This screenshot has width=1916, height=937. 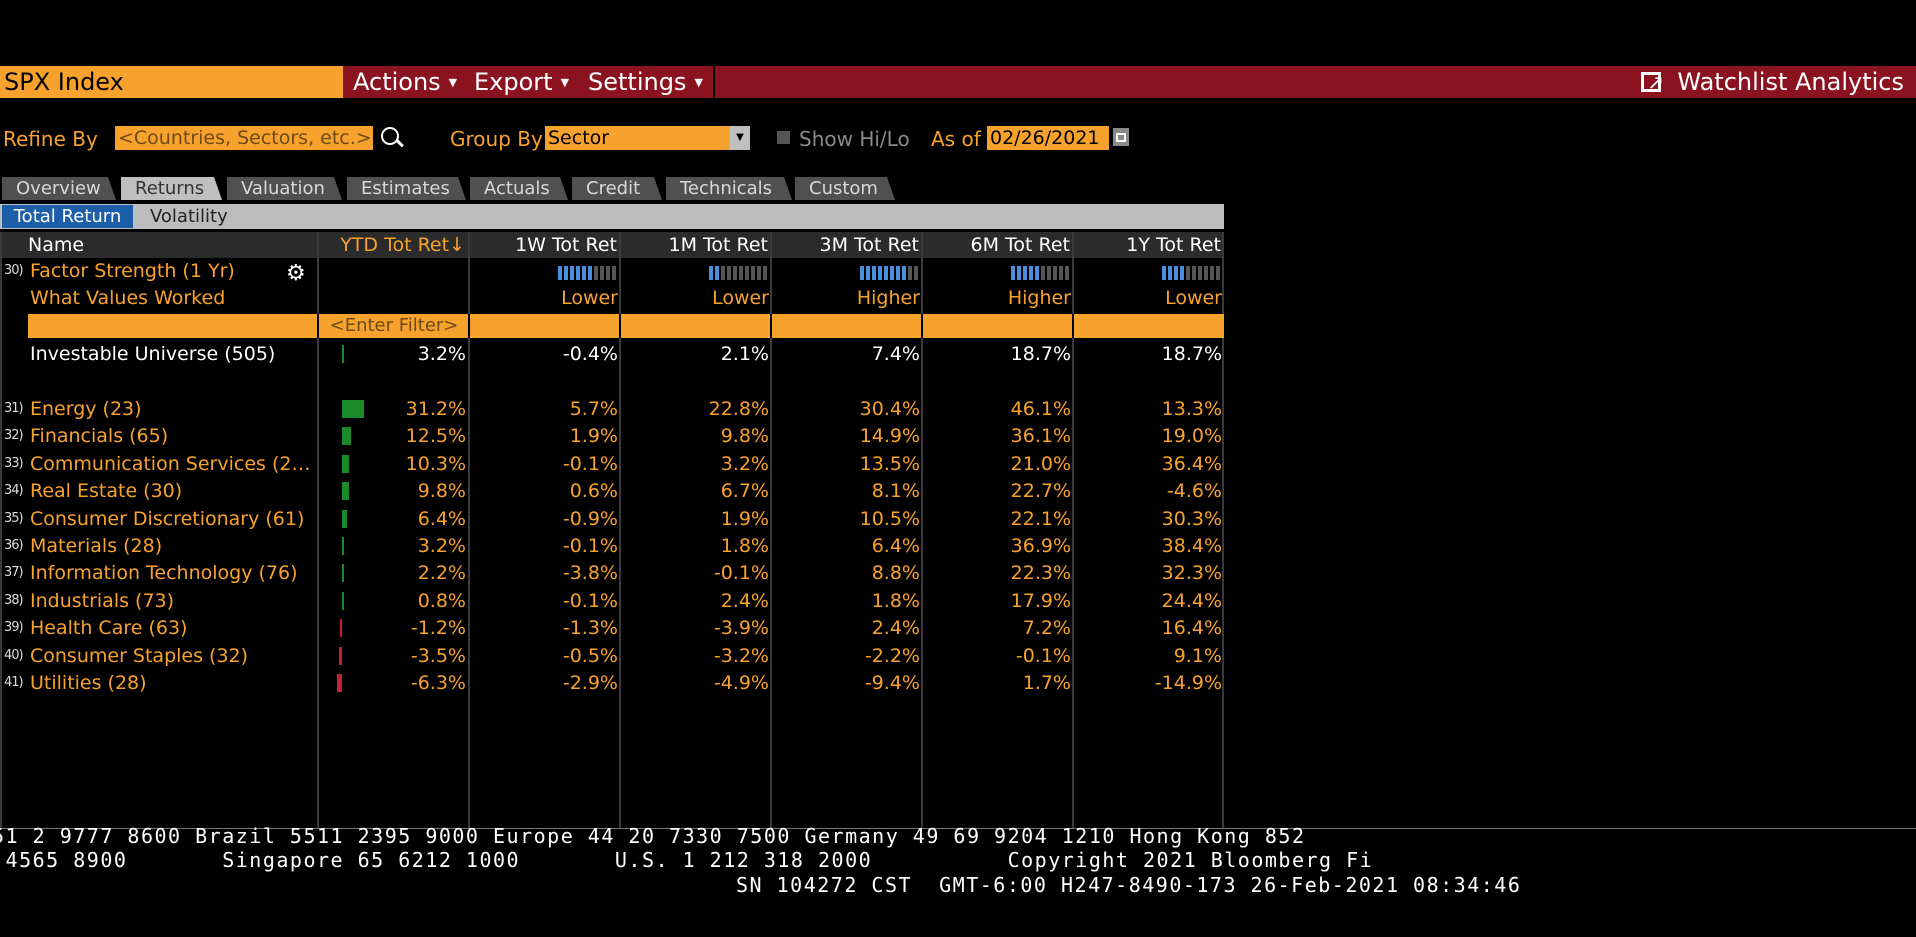 I want to click on export-menu-button: Export ▼, so click(x=523, y=82).